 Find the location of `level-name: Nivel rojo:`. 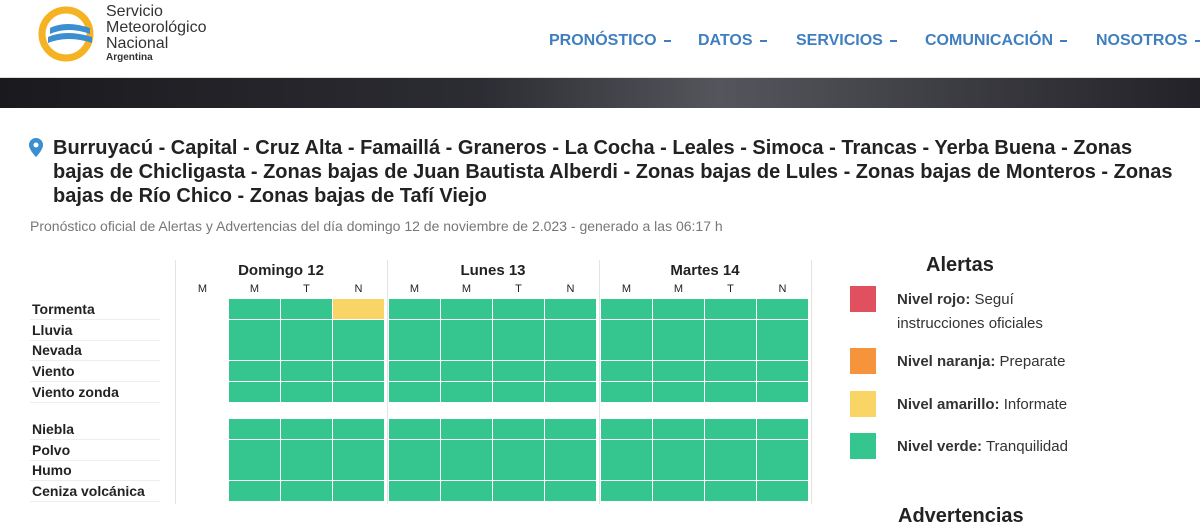

level-name: Nivel rojo: is located at coordinates (934, 299).